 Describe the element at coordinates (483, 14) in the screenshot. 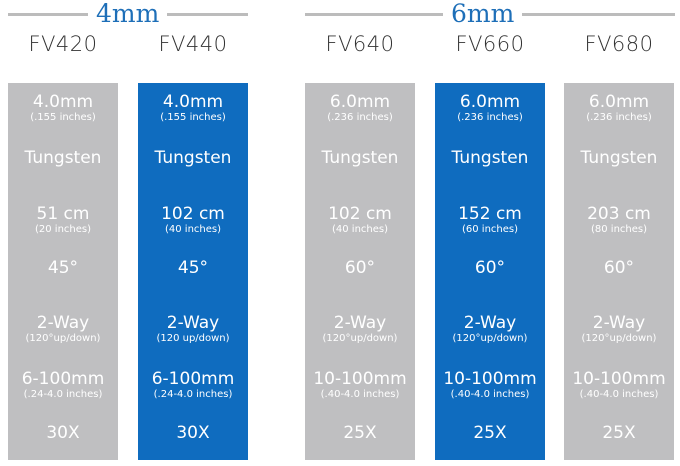

I see `group-label-6mm: 6mm` at that location.